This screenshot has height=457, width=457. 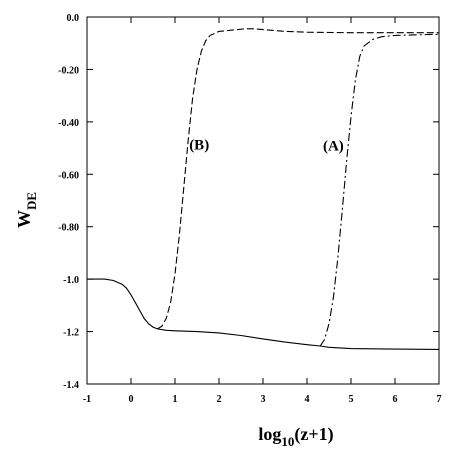 What do you see at coordinates (199, 145) in the screenshot?
I see `annotation-label: (B)` at bounding box center [199, 145].